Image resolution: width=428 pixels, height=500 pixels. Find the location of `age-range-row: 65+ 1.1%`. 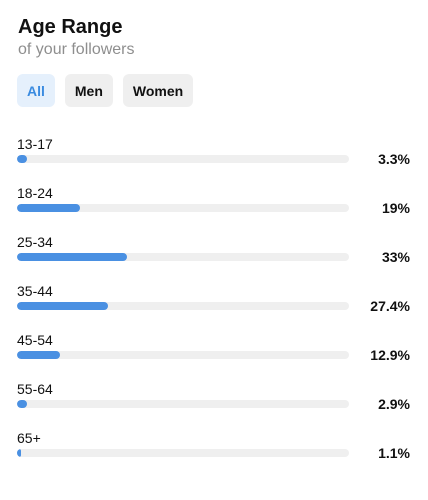

age-range-row: 65+ 1.1% is located at coordinates (214, 452).